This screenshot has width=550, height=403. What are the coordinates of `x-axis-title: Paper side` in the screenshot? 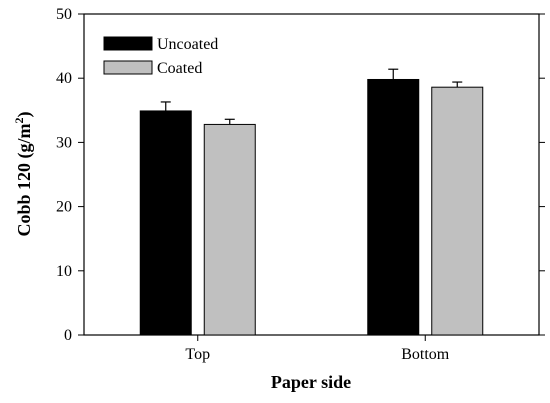 It's located at (311, 382).